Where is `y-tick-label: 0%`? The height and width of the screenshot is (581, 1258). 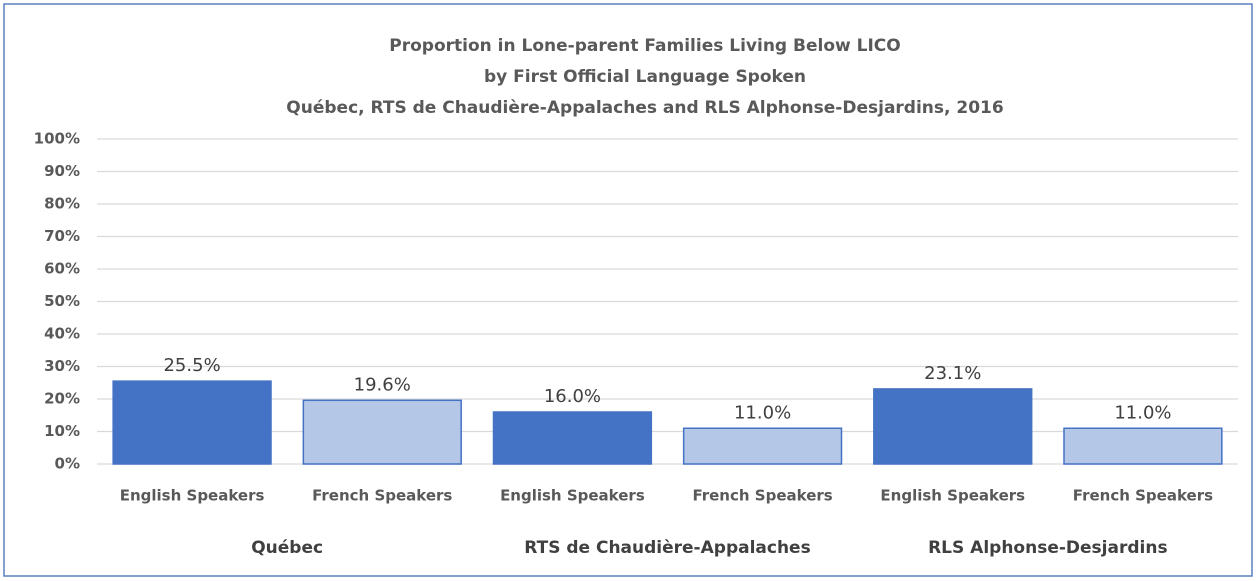 y-tick-label: 0% is located at coordinates (67, 464).